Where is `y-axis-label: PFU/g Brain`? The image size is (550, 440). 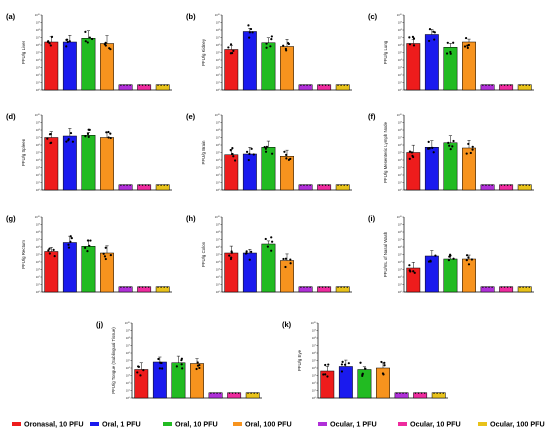 y-axis-label: PFU/g Brain is located at coordinates (203, 152).